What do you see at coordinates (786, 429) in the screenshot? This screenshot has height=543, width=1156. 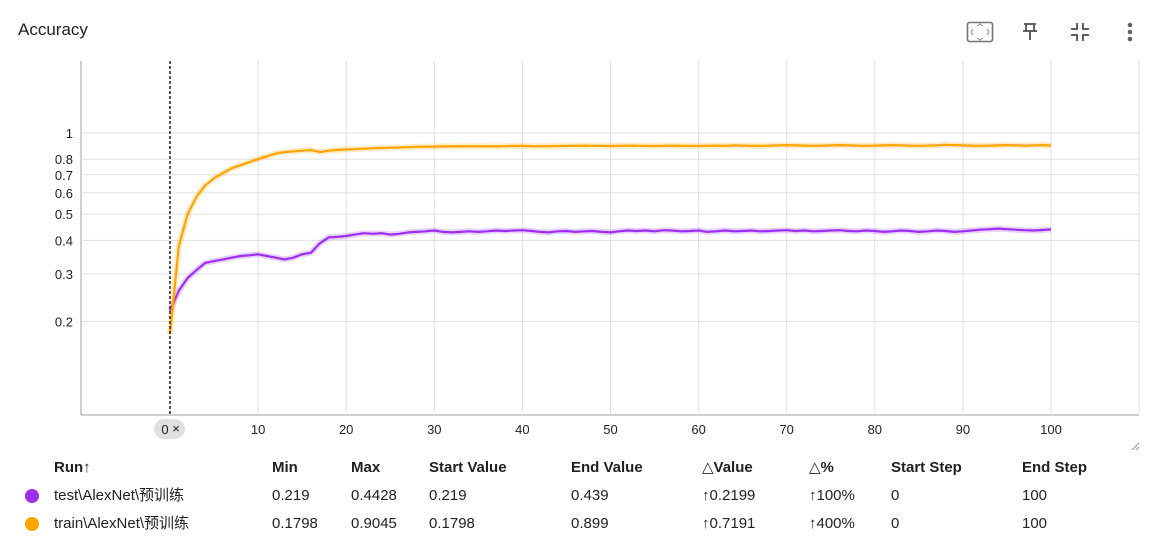 I see `x-tick-label: 70` at bounding box center [786, 429].